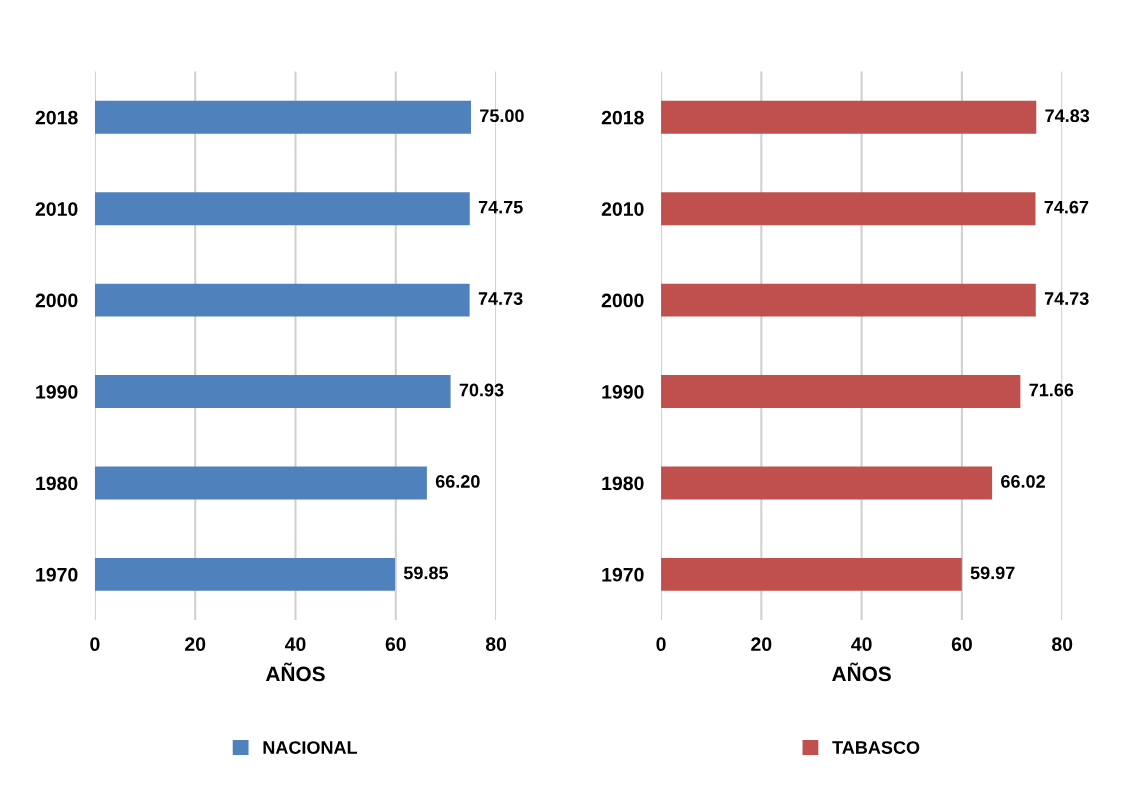 The height and width of the screenshot is (795, 1130). I want to click on data-label: 74.75, so click(500, 207).